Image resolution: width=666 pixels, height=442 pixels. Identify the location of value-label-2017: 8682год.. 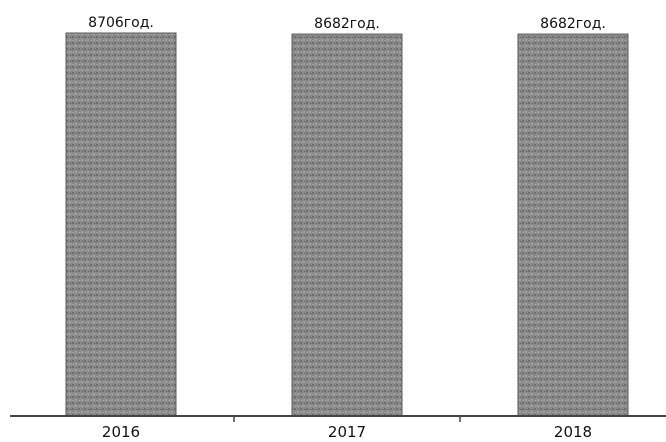
(347, 24).